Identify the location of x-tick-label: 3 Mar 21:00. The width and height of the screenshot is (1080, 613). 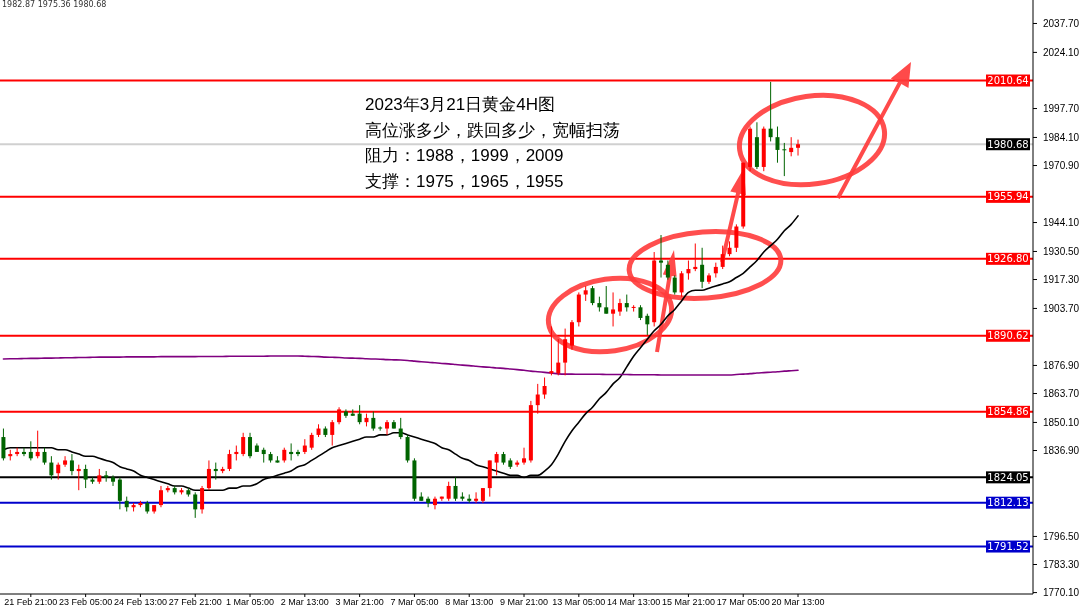
(359, 602).